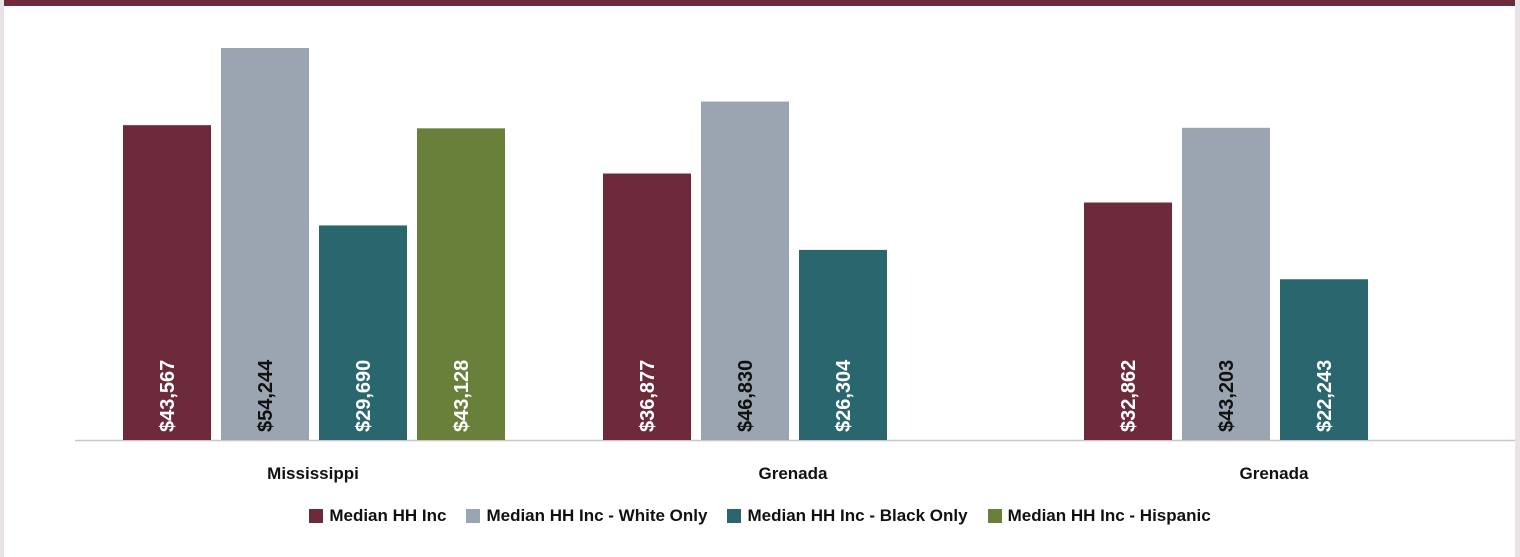 The height and width of the screenshot is (557, 1520). I want to click on legend-label: Median HH Inc - Hispanic, so click(1109, 515).